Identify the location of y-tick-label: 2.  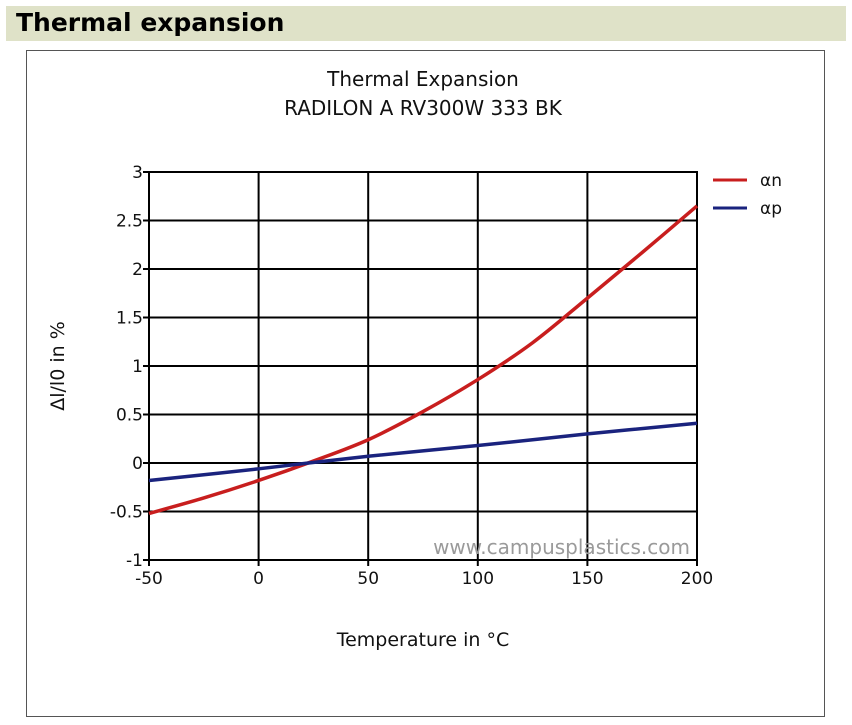
(137, 270).